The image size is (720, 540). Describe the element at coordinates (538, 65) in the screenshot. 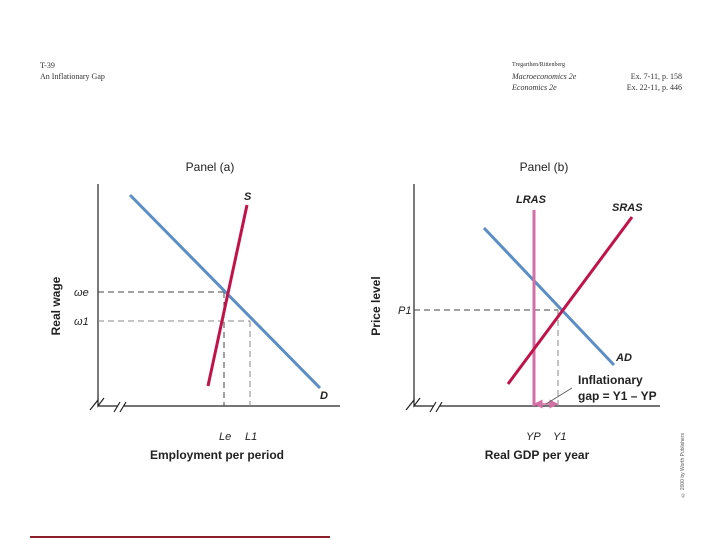

I see `authors: Tregarthen/Rittenberg` at that location.